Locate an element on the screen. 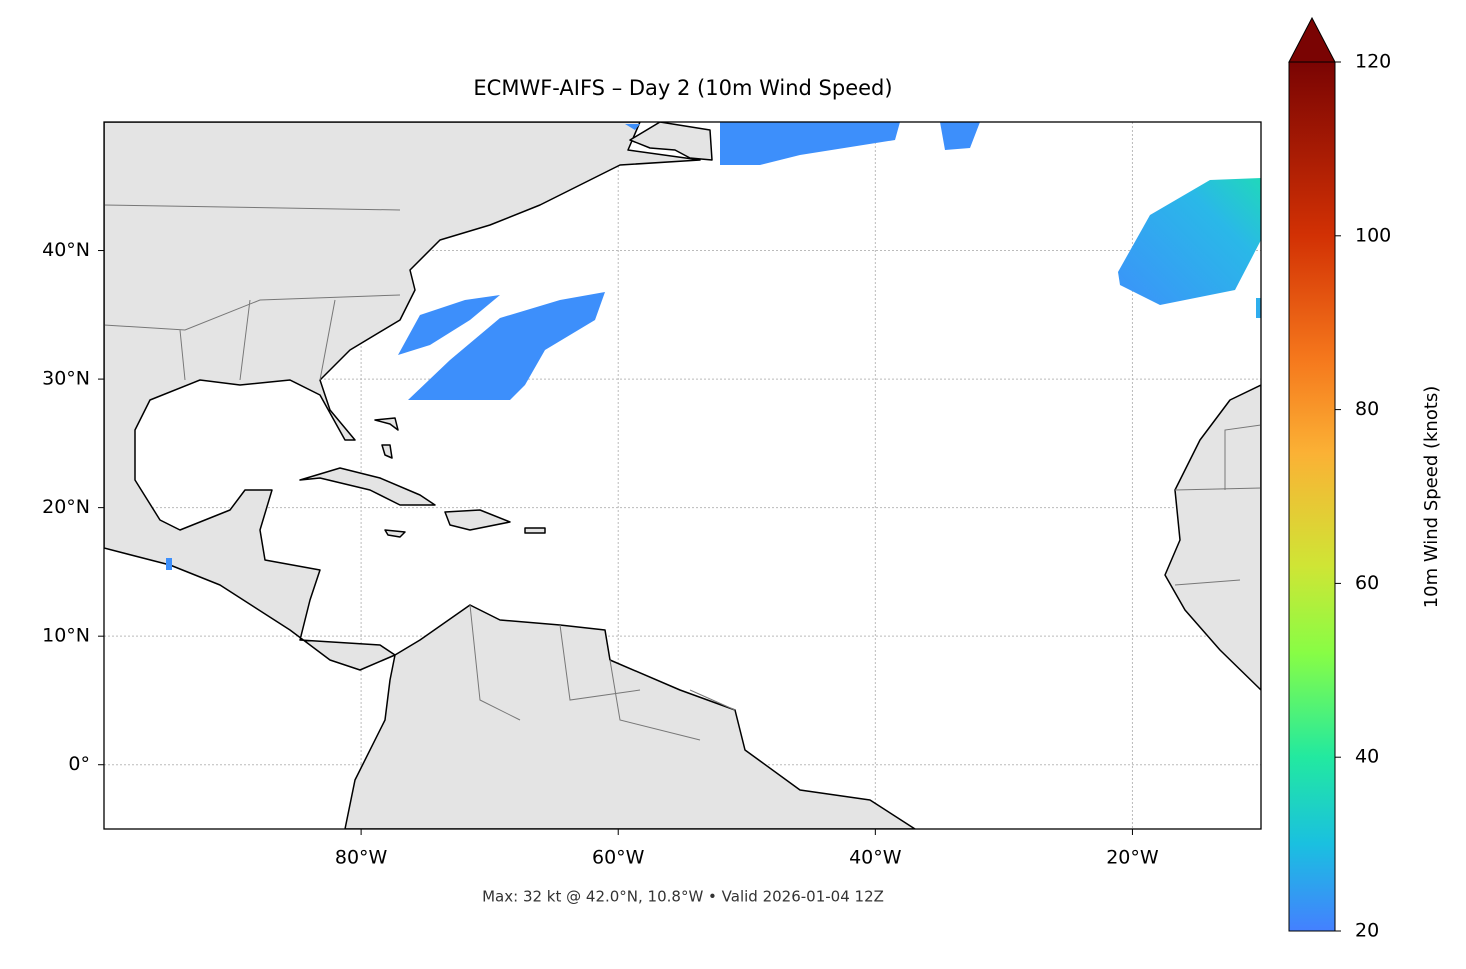 The image size is (1466, 969). jamaica is located at coordinates (395, 533).